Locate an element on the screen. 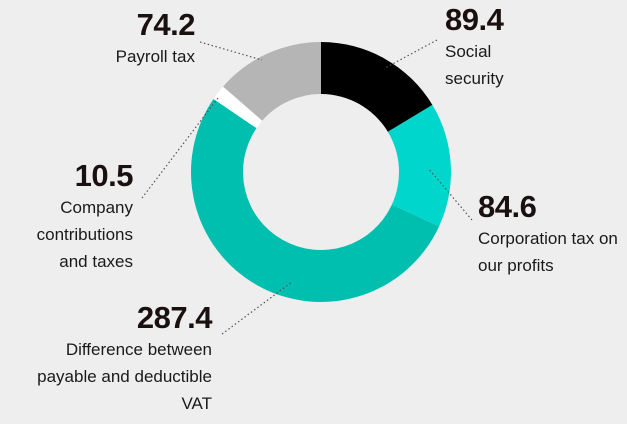 The height and width of the screenshot is (424, 627). category-label: Payroll tax is located at coordinates (155, 56).